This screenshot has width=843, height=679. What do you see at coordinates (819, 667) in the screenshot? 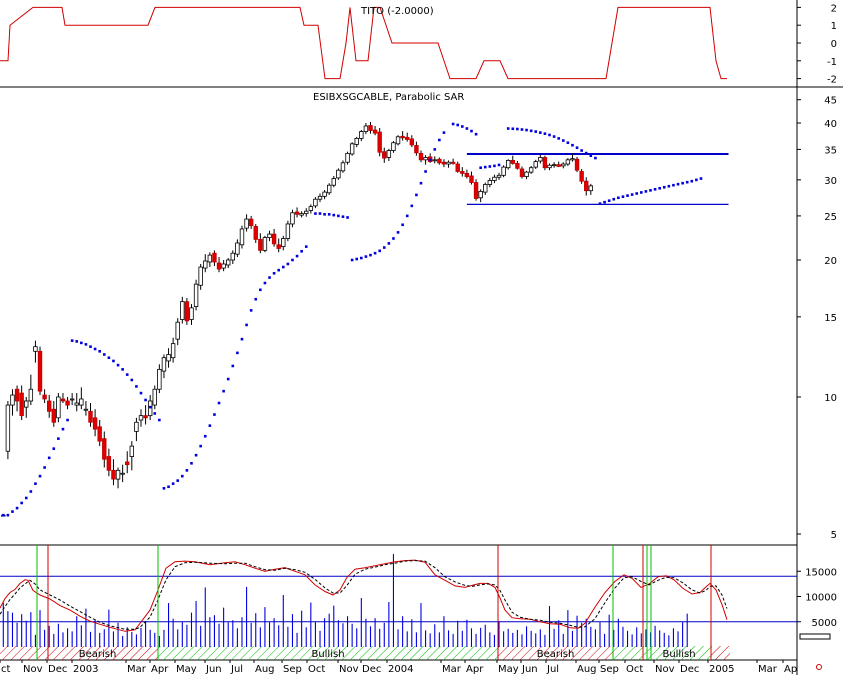
I see `status-marker-icon` at bounding box center [819, 667].